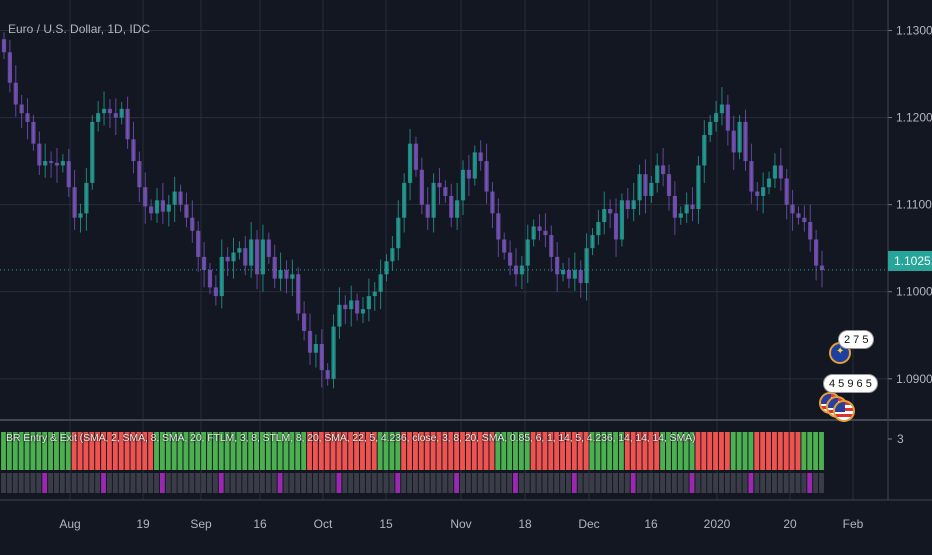 The width and height of the screenshot is (932, 555). What do you see at coordinates (853, 524) in the screenshot?
I see `time-axis-label: Feb` at bounding box center [853, 524].